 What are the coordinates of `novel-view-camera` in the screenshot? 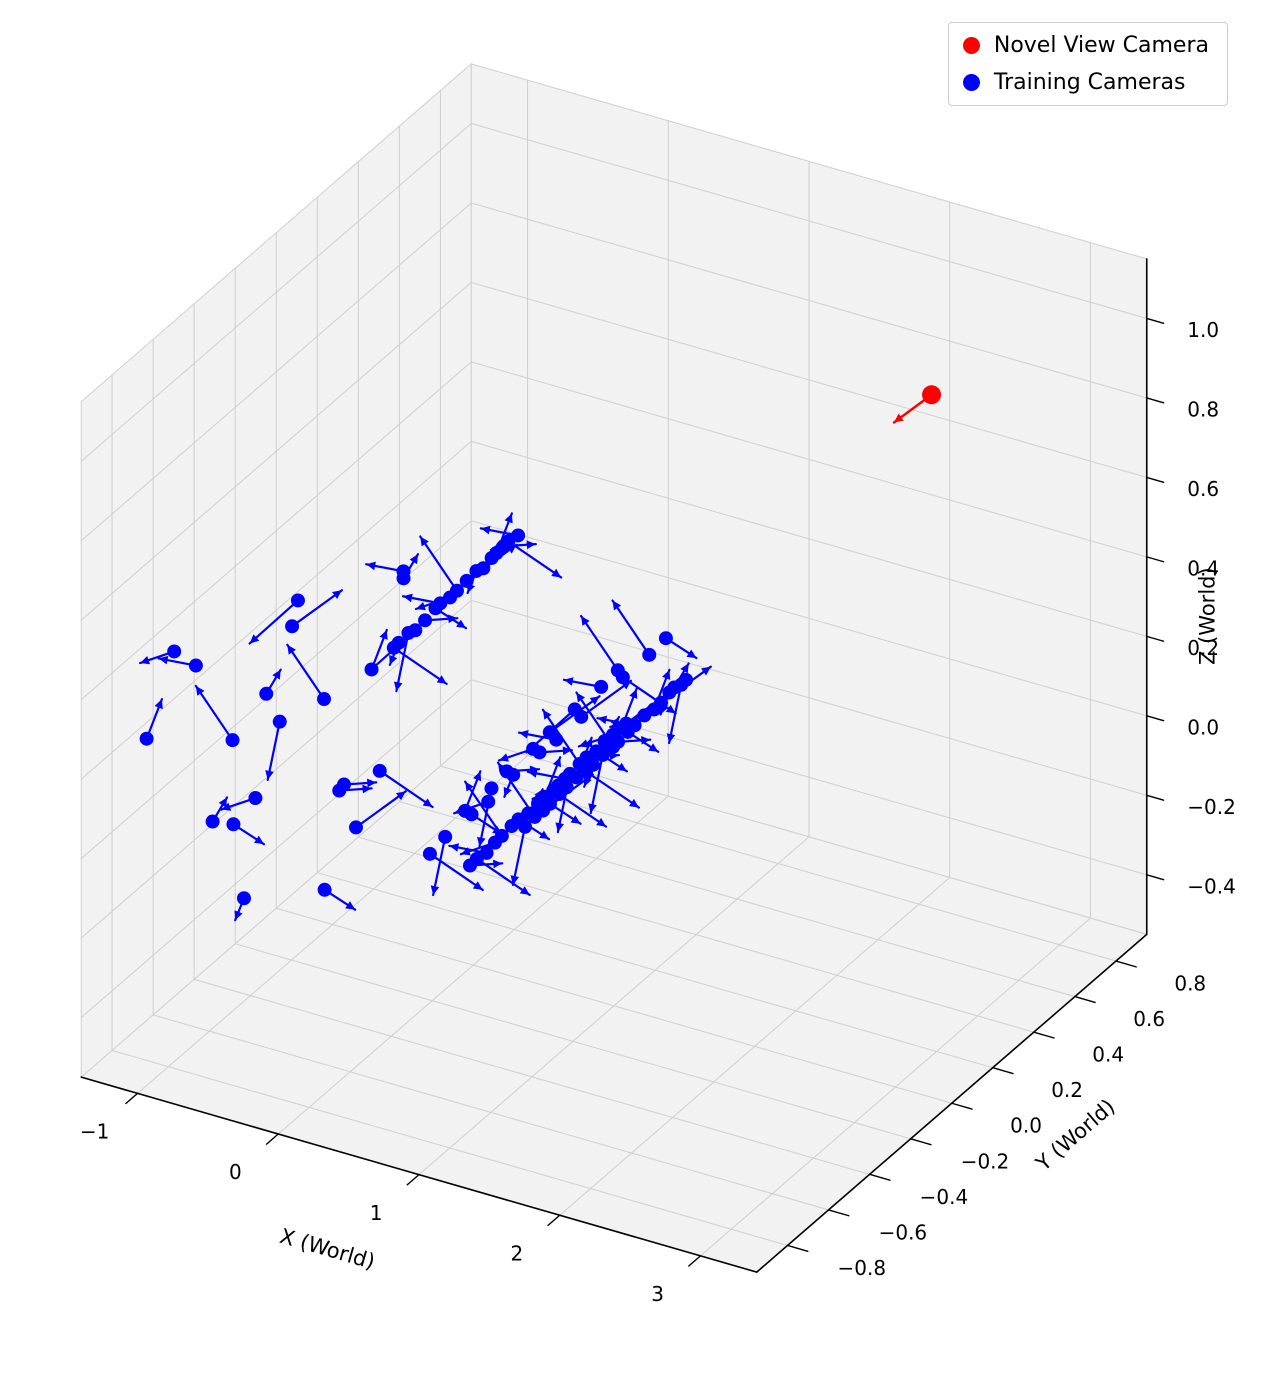 It's located at (917, 404).